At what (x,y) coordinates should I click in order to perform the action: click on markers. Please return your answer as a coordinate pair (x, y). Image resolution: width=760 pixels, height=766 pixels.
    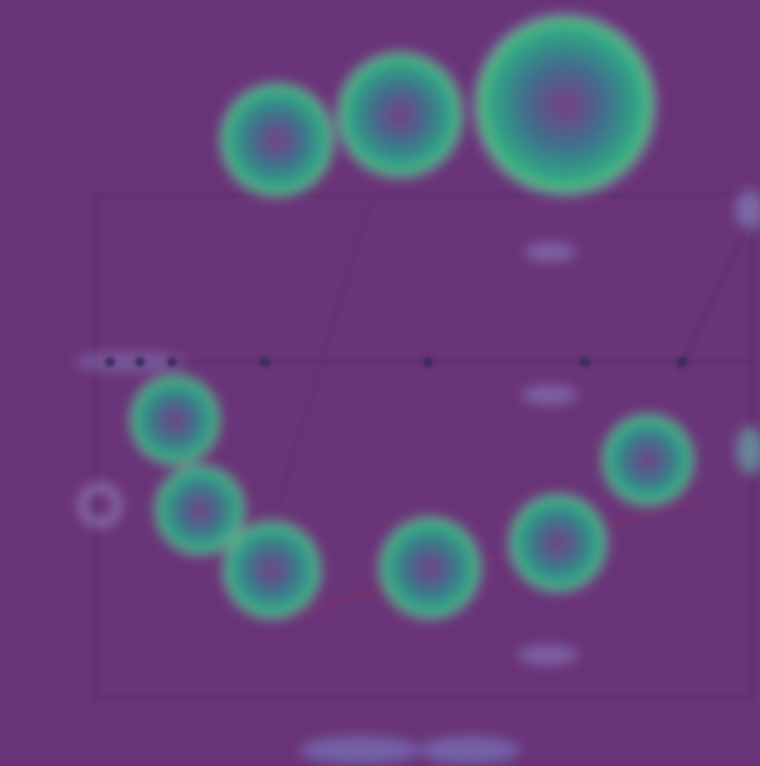
    Looking at the image, I should click on (396, 362).